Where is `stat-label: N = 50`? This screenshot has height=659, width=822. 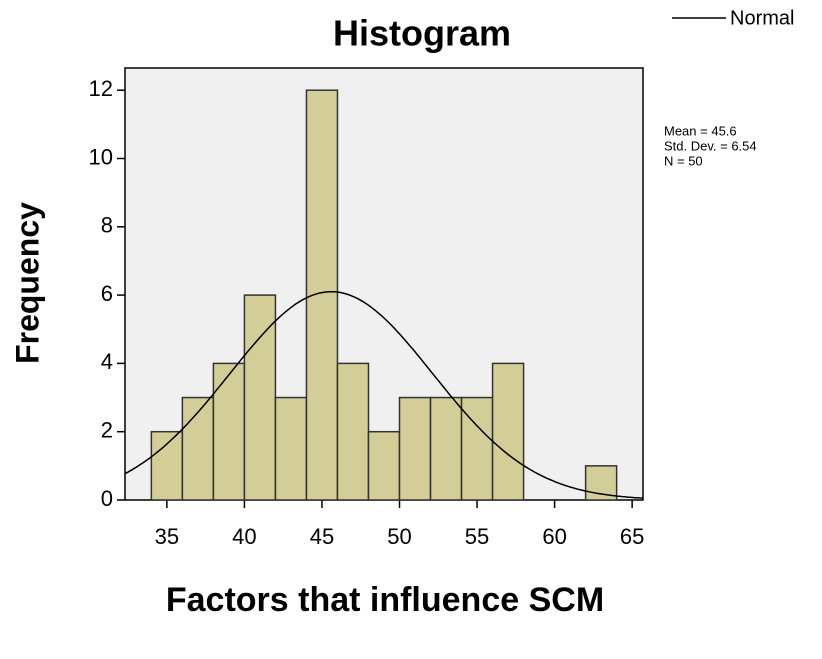
stat-label: N = 50 is located at coordinates (683, 160).